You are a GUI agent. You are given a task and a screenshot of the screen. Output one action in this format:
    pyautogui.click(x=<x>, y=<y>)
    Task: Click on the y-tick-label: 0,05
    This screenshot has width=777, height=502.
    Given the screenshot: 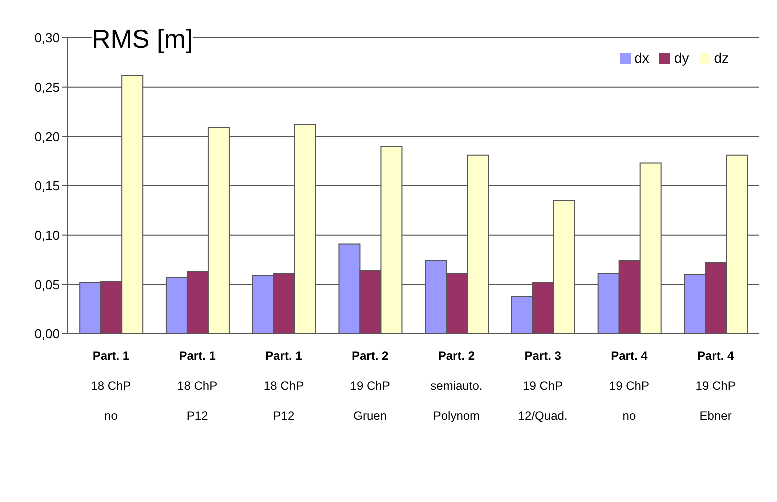 What is the action you would take?
    pyautogui.click(x=47, y=284)
    